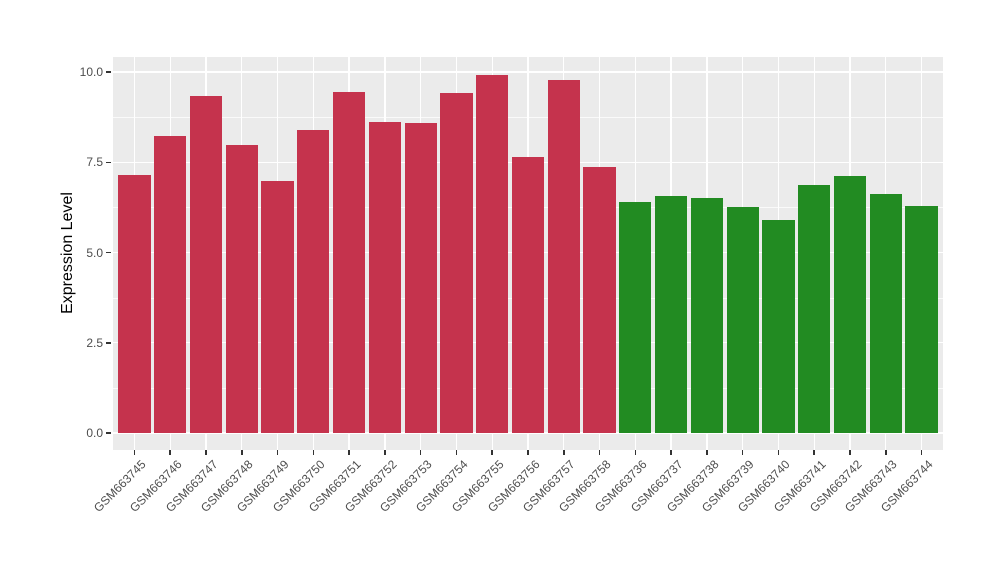 Image resolution: width=1000 pixels, height=580 pixels. Describe the element at coordinates (384, 277) in the screenshot. I see `bar-GSM663752` at that location.